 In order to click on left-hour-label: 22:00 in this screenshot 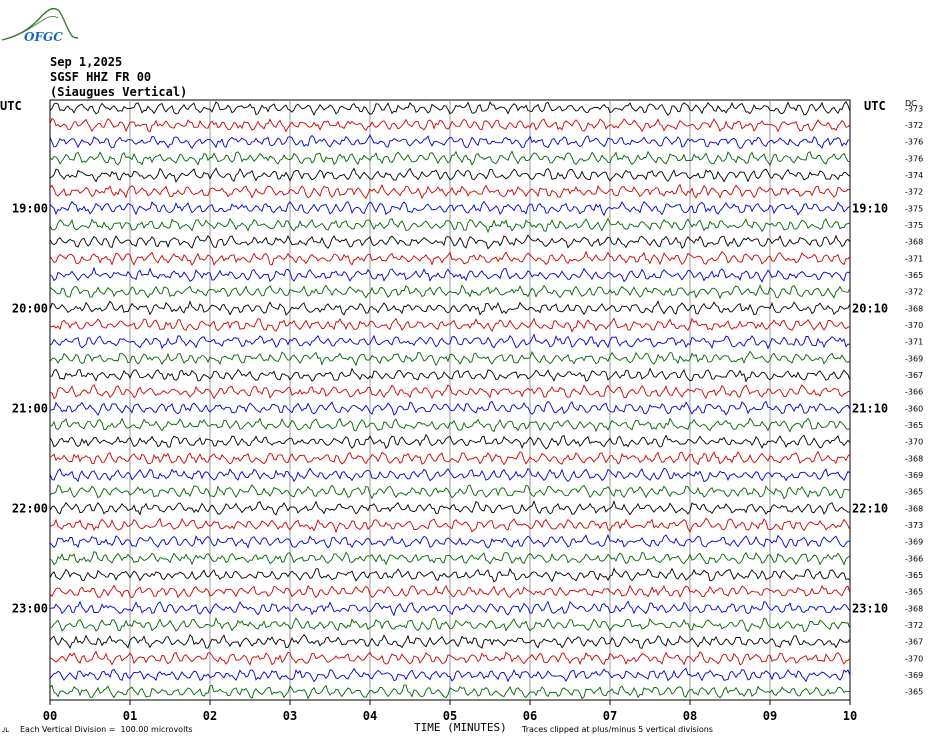, I will do `click(30, 508)`.